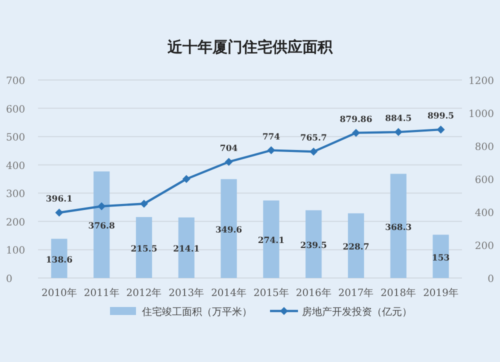 The image size is (500, 362). I want to click on data-label: 368.3, so click(398, 227).